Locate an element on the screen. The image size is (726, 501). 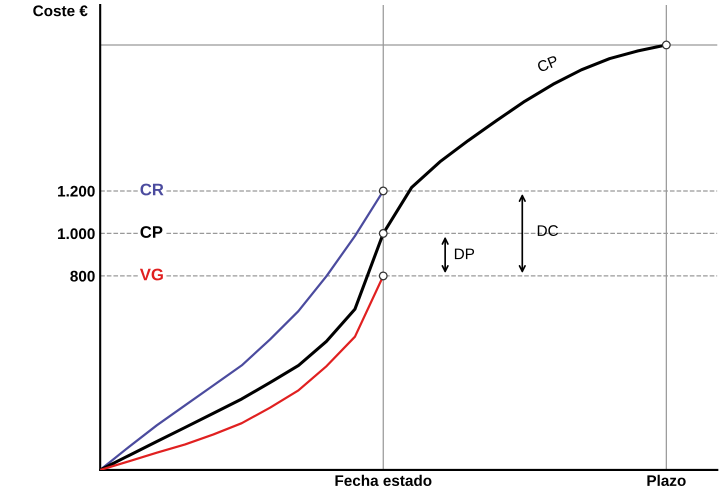
annotation: CP is located at coordinates (151, 232).